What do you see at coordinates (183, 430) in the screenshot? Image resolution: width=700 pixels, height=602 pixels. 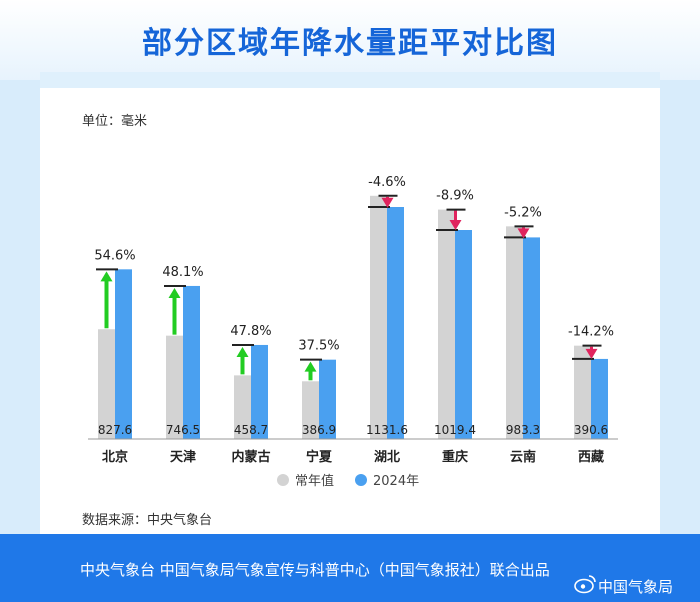 I see `value-label-2024: 746.5` at bounding box center [183, 430].